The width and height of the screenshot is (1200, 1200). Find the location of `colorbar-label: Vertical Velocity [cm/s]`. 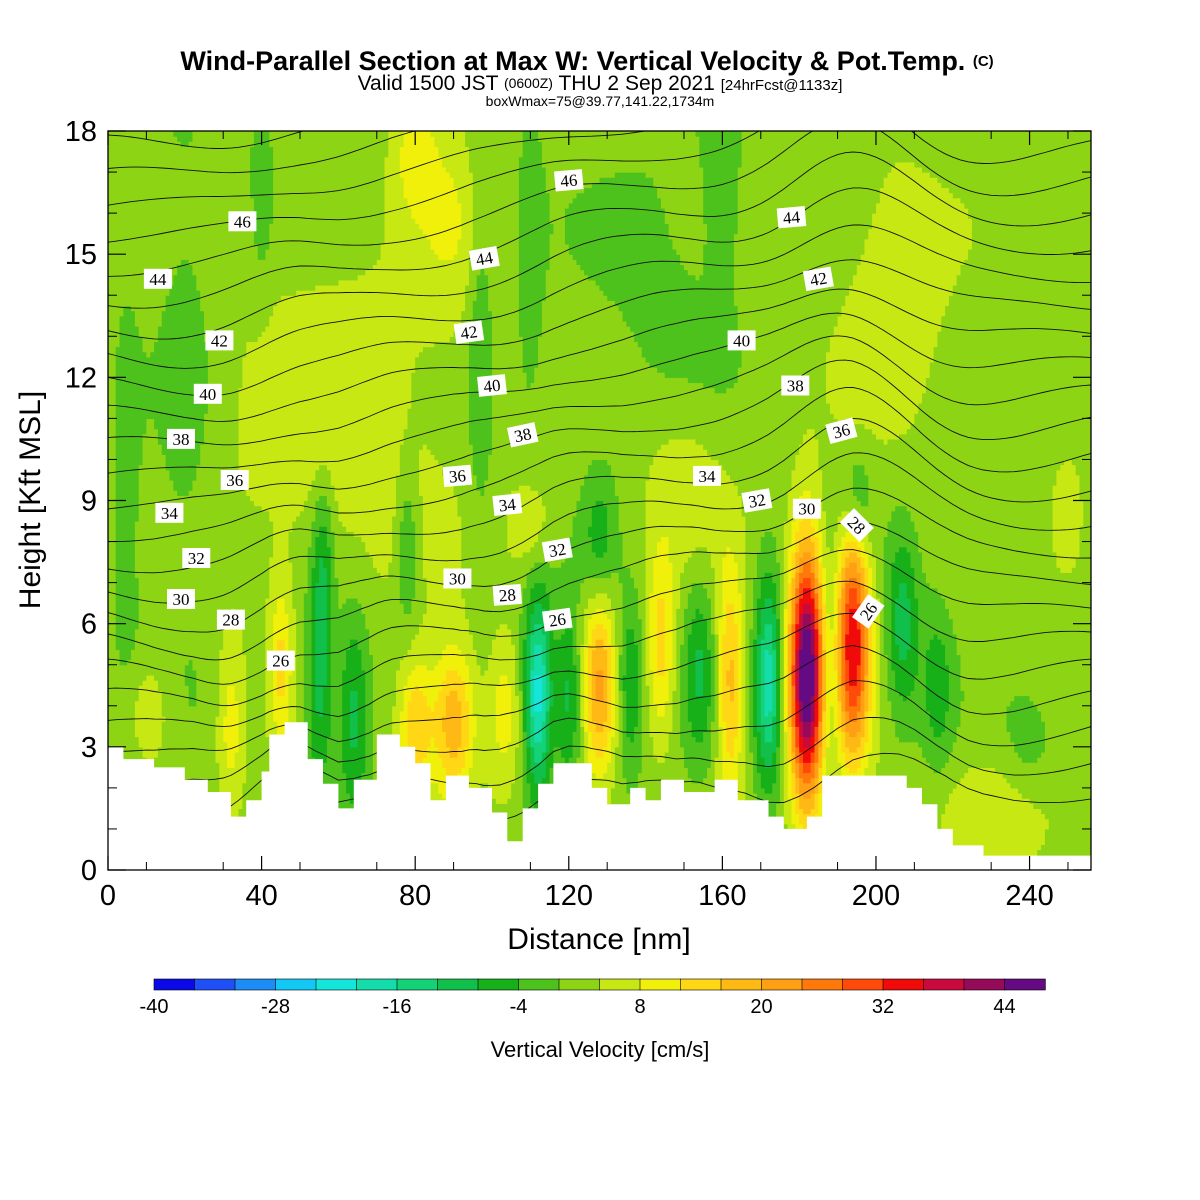

colorbar-label: Vertical Velocity [cm/s] is located at coordinates (600, 1049).